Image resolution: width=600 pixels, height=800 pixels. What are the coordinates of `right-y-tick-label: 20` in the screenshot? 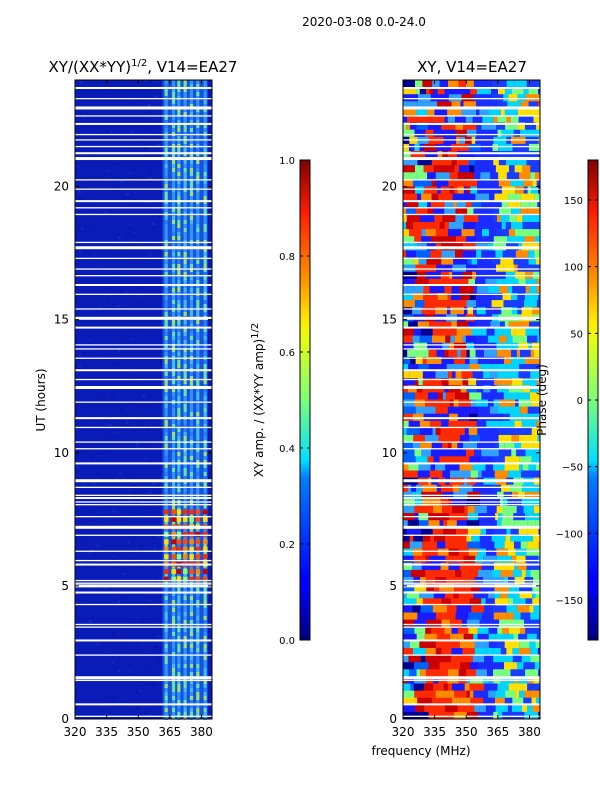 It's located at (389, 187).